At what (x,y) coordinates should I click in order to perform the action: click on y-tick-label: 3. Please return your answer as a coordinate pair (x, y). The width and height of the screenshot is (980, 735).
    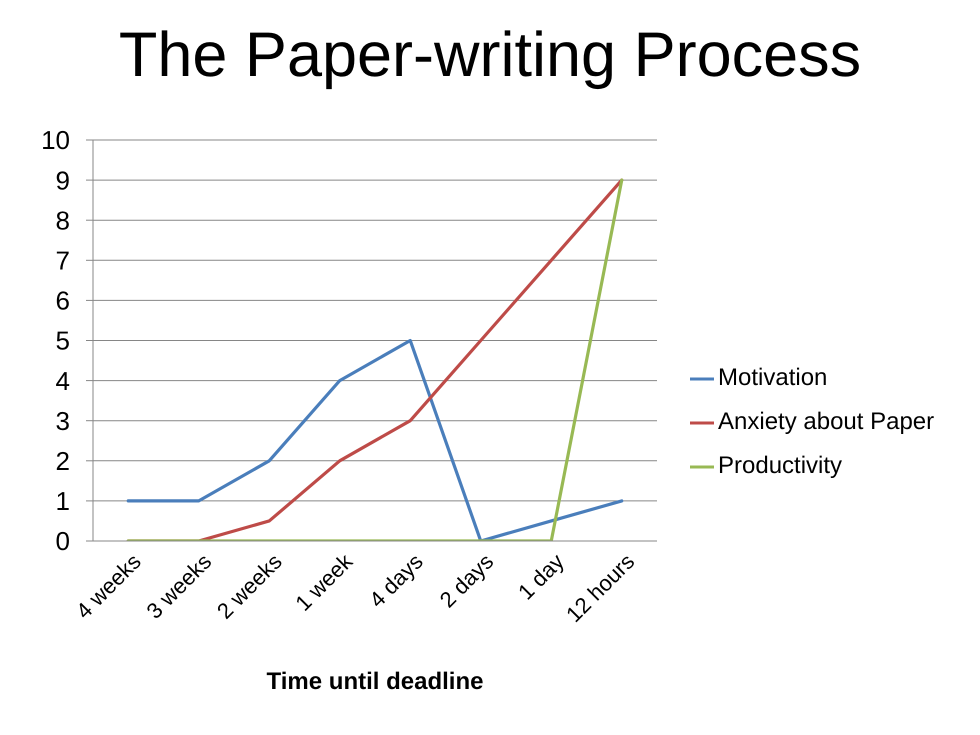
    Looking at the image, I should click on (63, 421).